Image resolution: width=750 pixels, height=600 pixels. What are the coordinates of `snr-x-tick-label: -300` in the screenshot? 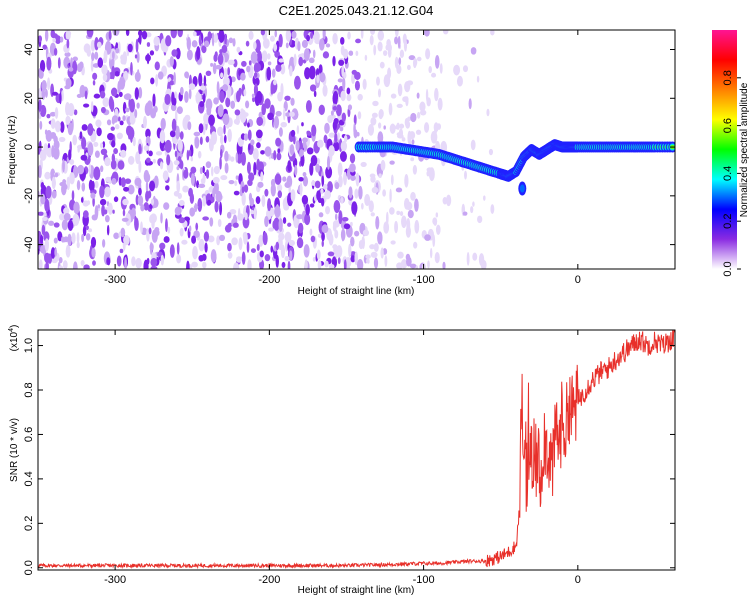 It's located at (115, 580).